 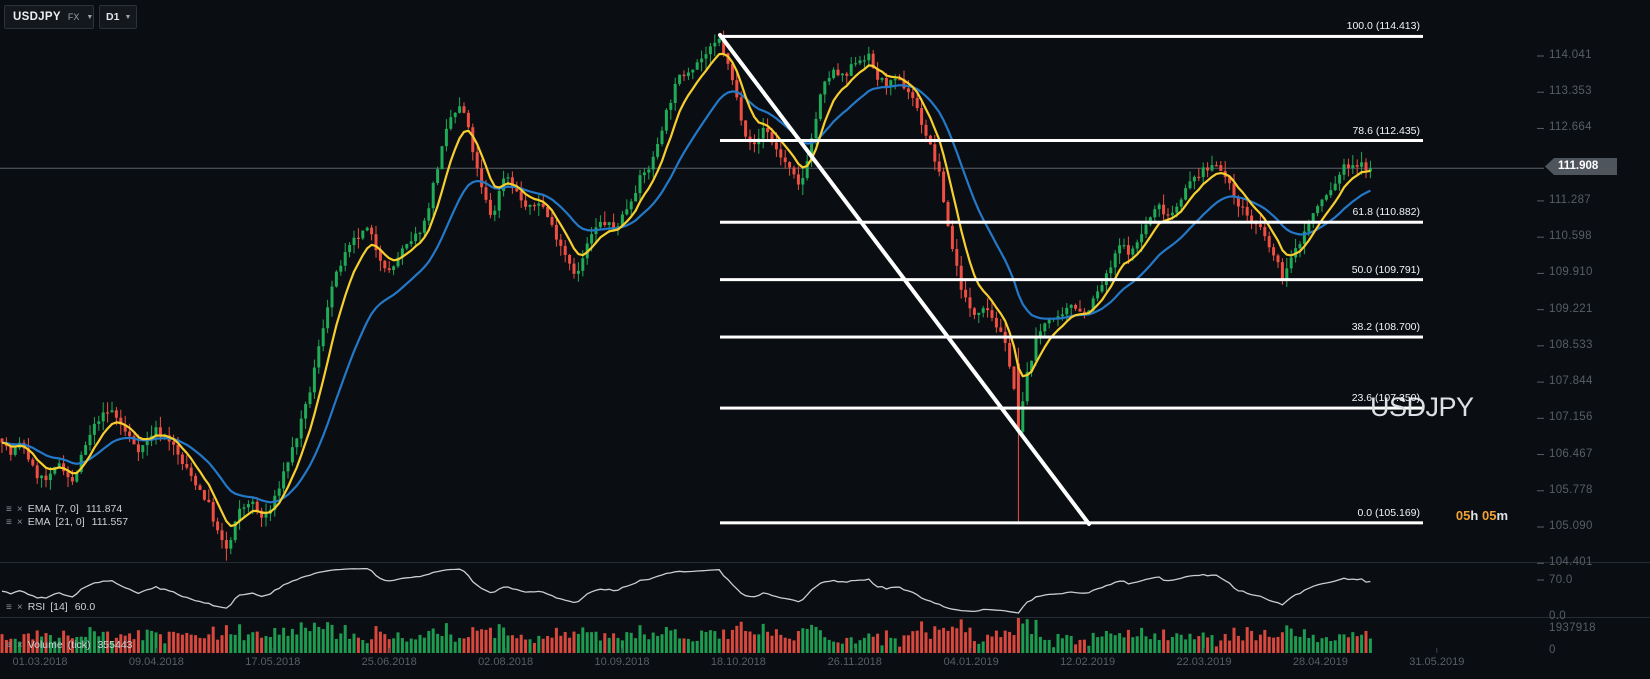 I want to click on price-axis-label: 109.221, so click(x=1571, y=308).